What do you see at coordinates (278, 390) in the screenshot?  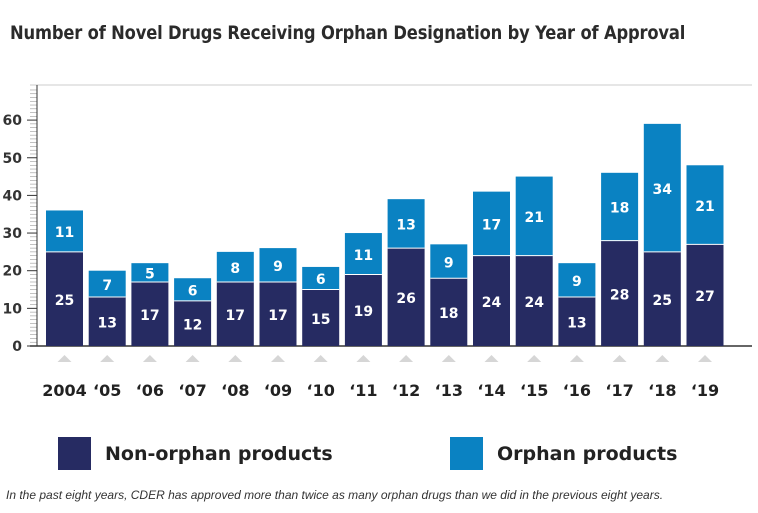 I see `x-tick-label: ‘09` at bounding box center [278, 390].